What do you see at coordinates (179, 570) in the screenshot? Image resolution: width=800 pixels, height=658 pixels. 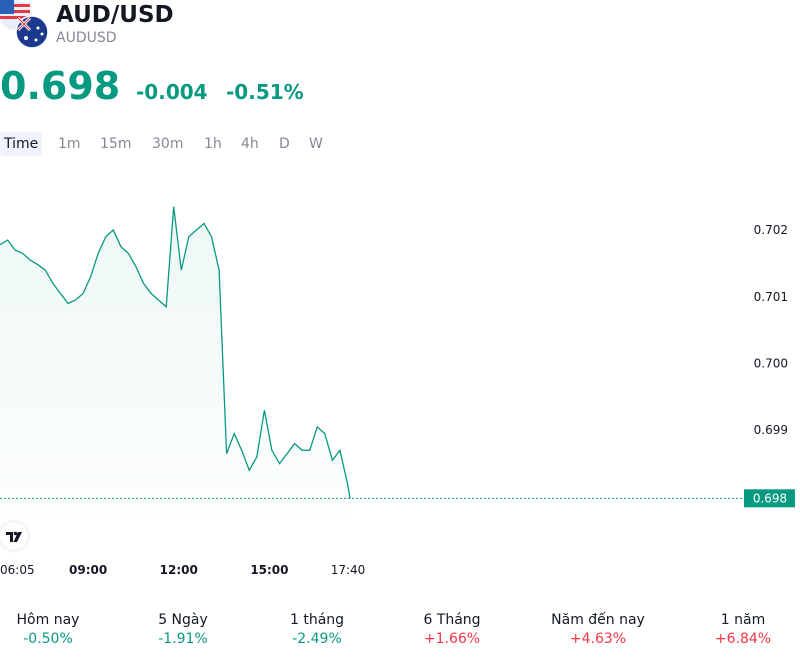 I see `x-tick-label: 12:00` at bounding box center [179, 570].